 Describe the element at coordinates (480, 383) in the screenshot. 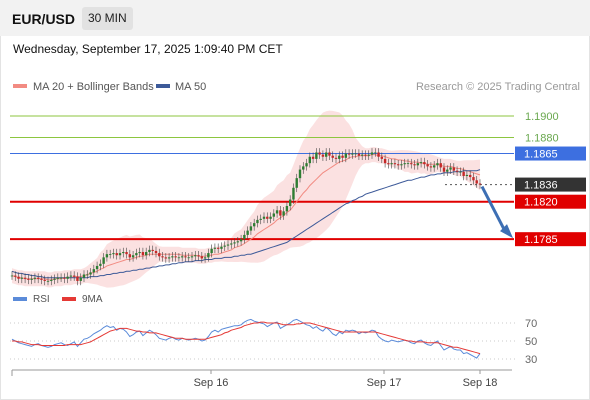

I see `x-tick-label: Sep 18` at that location.